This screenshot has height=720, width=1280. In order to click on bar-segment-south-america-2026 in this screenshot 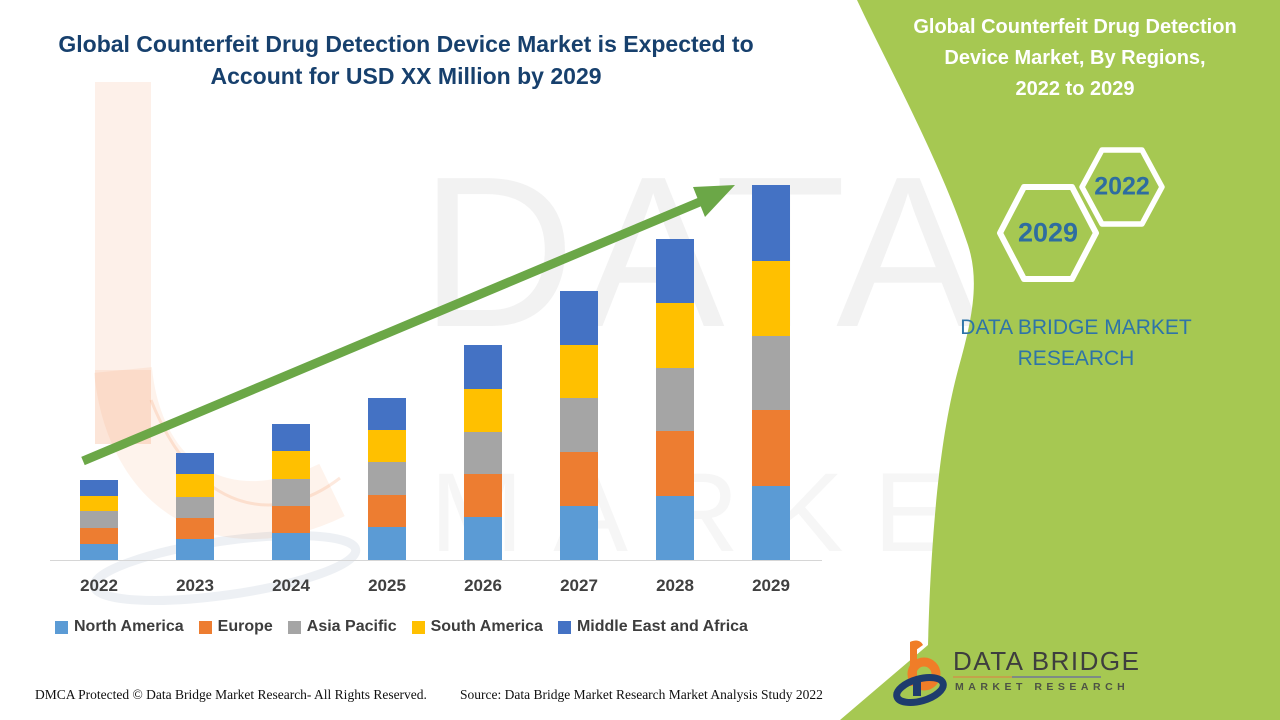, I will do `click(483, 410)`.